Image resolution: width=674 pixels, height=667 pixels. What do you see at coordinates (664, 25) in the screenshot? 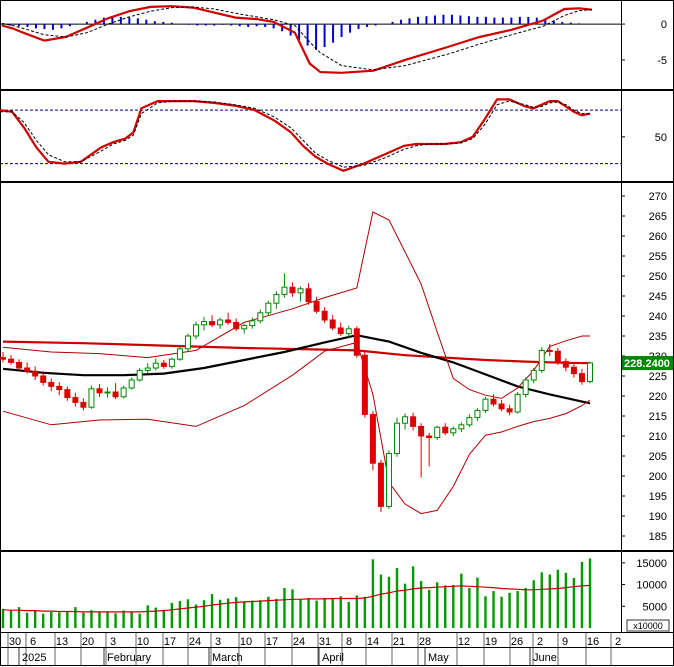
I see `macd-ytick-label: 0` at bounding box center [664, 25].